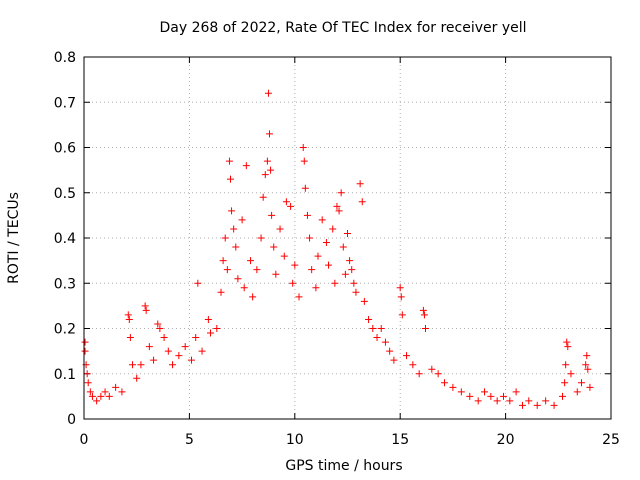 This screenshot has width=640, height=480. What do you see at coordinates (65, 239) in the screenshot?
I see `y-tick-label: 0.4` at bounding box center [65, 239].